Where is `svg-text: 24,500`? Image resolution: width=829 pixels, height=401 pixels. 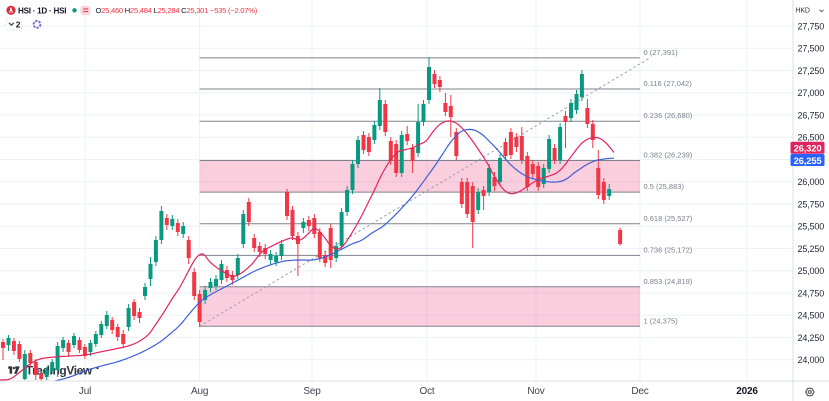 svg-text: 24,500 is located at coordinates (811, 316).